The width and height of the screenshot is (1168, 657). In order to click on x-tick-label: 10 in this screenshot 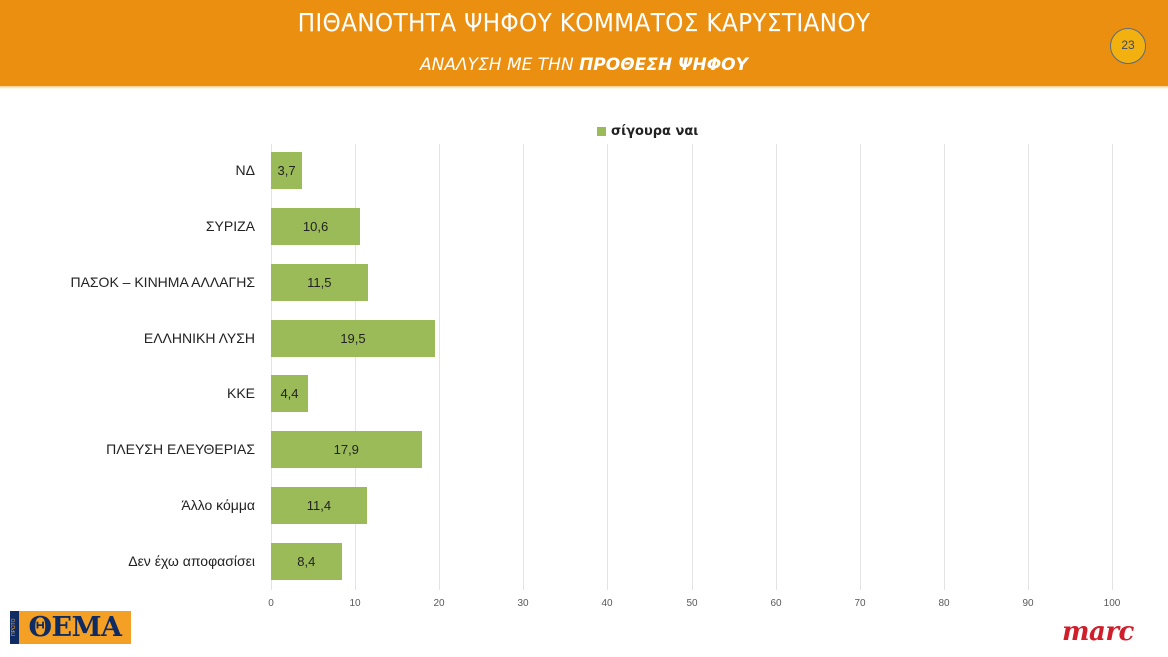, I will do `click(355, 603)`.